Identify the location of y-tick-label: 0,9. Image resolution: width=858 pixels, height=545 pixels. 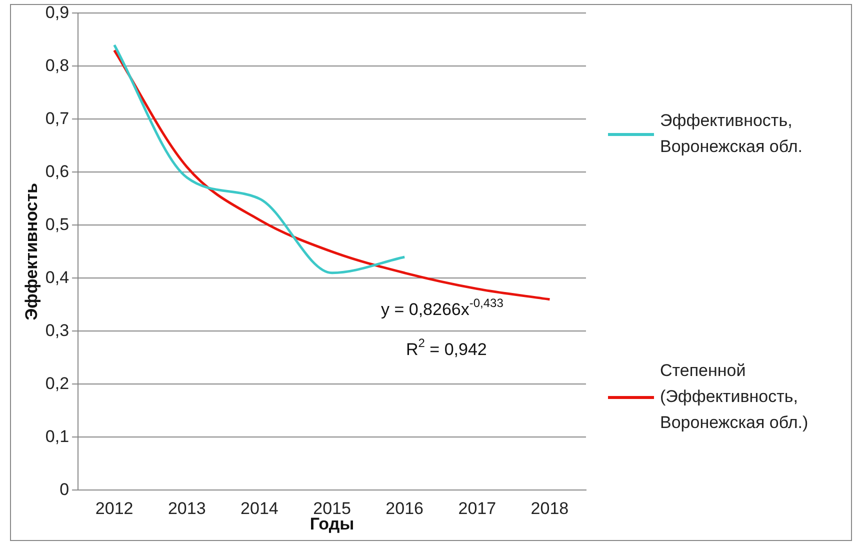
(57, 12).